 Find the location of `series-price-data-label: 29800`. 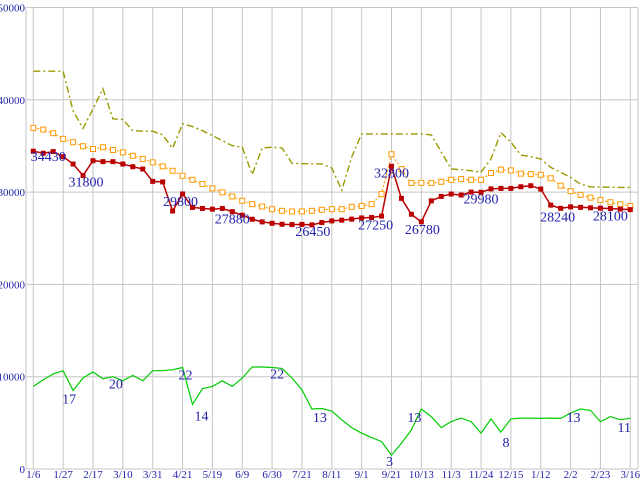

series-price-data-label: 29800 is located at coordinates (180, 202).